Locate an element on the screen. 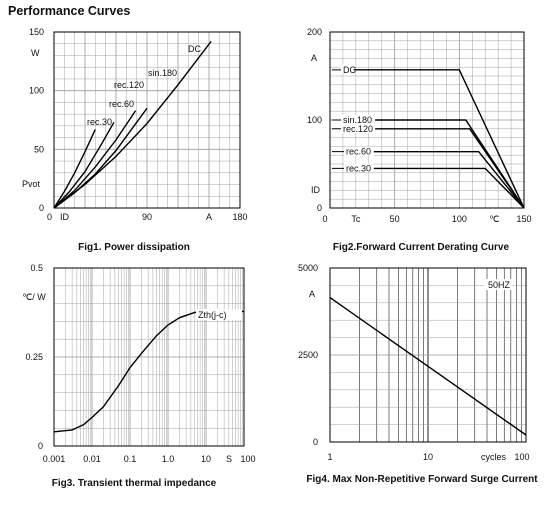 Image resolution: width=554 pixels, height=505 pixels. fig2-x-axis-label: 150 is located at coordinates (523, 219).